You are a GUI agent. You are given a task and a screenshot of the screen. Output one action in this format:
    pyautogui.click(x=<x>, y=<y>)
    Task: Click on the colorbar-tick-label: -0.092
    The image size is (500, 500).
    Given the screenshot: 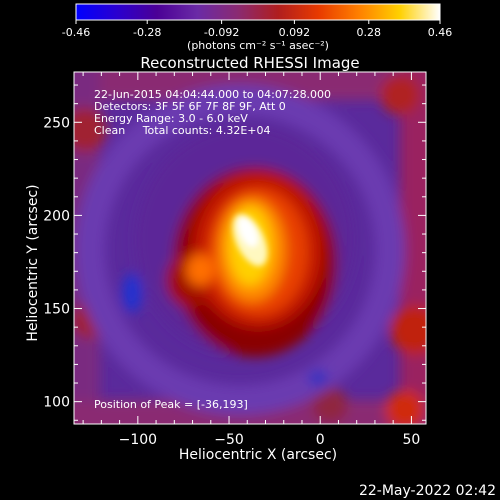 What is the action you would take?
    pyautogui.click(x=221, y=32)
    